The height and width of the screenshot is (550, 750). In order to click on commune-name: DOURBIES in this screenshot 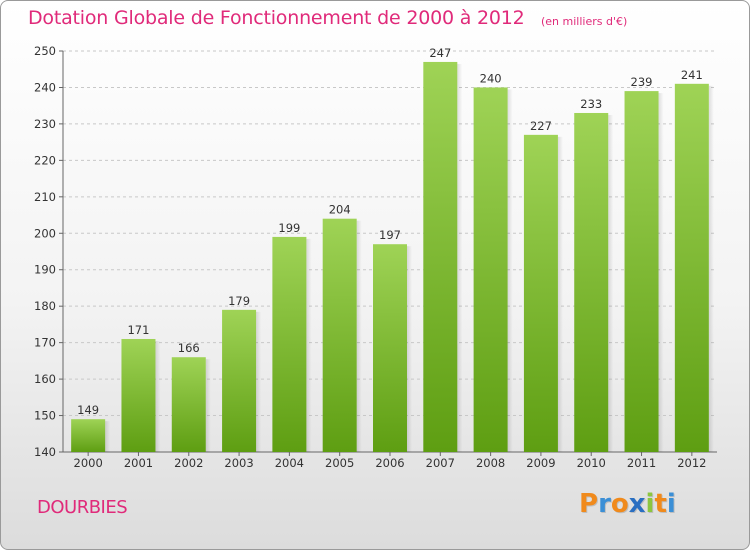, I will do `click(82, 507)`.